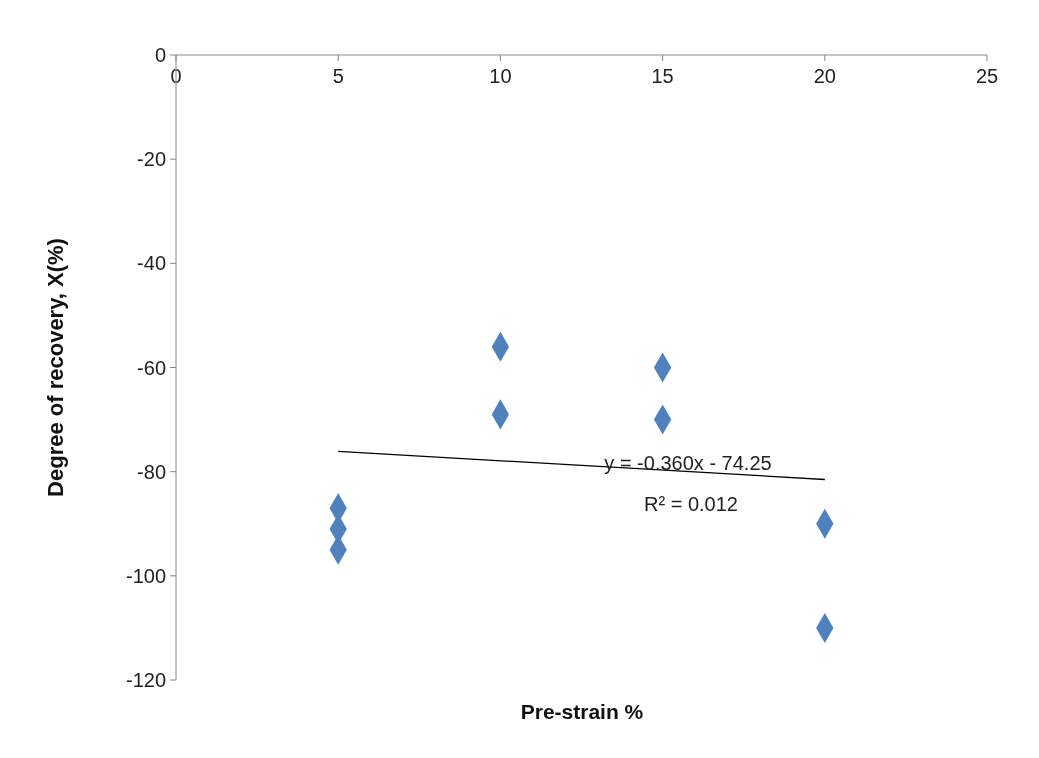 The image size is (1039, 758). I want to click on x-axis-title: Pre-strain %, so click(582, 711).